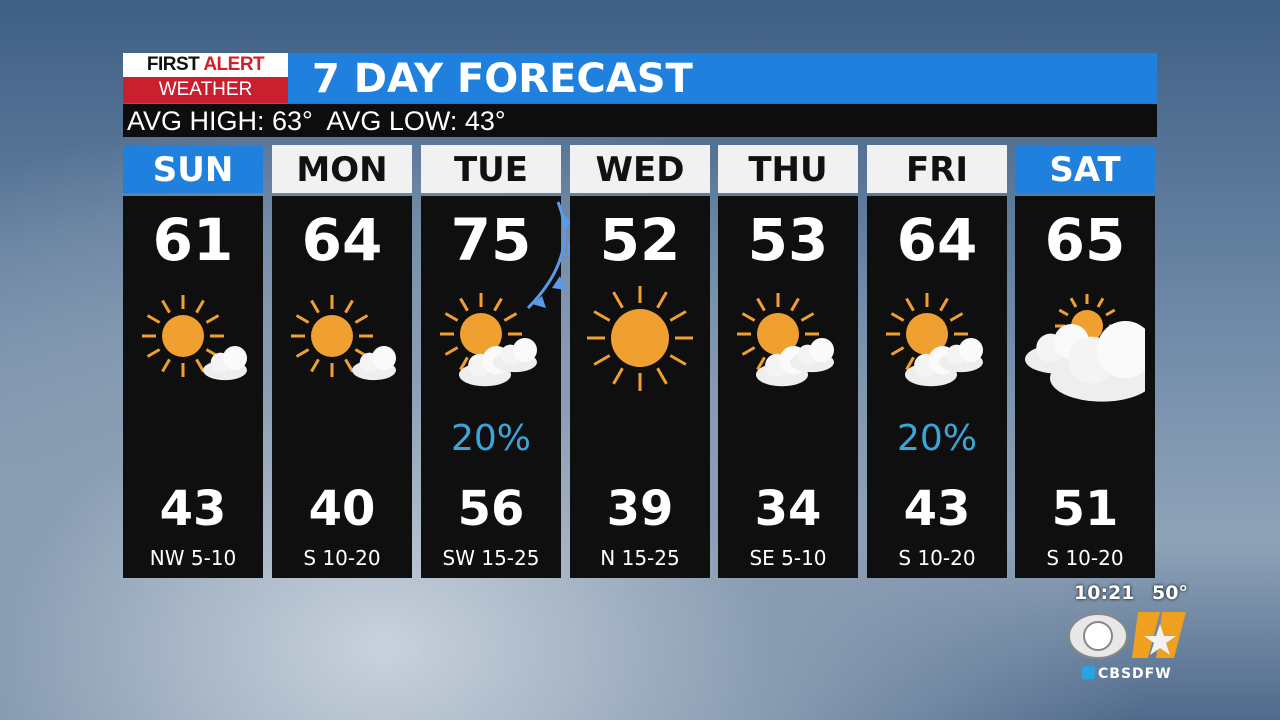 Image resolution: width=1280 pixels, height=720 pixels. I want to click on logo-alert: ALERT, so click(234, 64).